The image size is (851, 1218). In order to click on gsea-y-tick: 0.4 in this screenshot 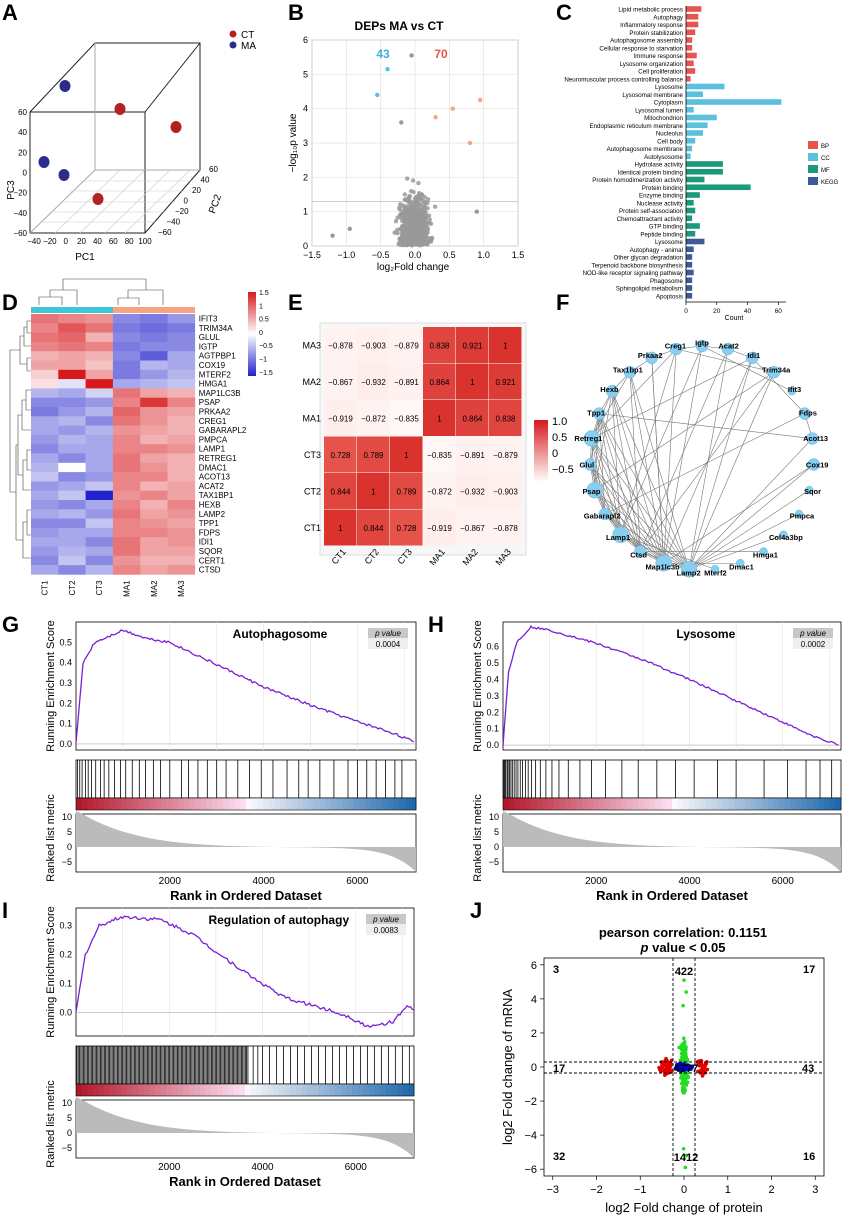, I will do `click(65, 663)`.